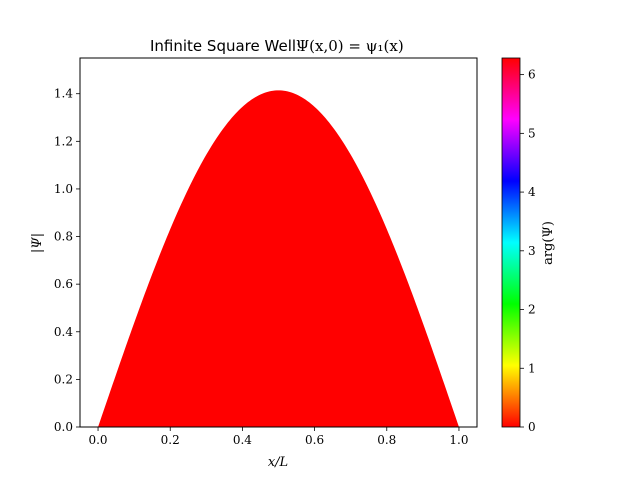  What do you see at coordinates (225, 46) in the screenshot?
I see `title-text: Infinite Square Well:` at bounding box center [225, 46].